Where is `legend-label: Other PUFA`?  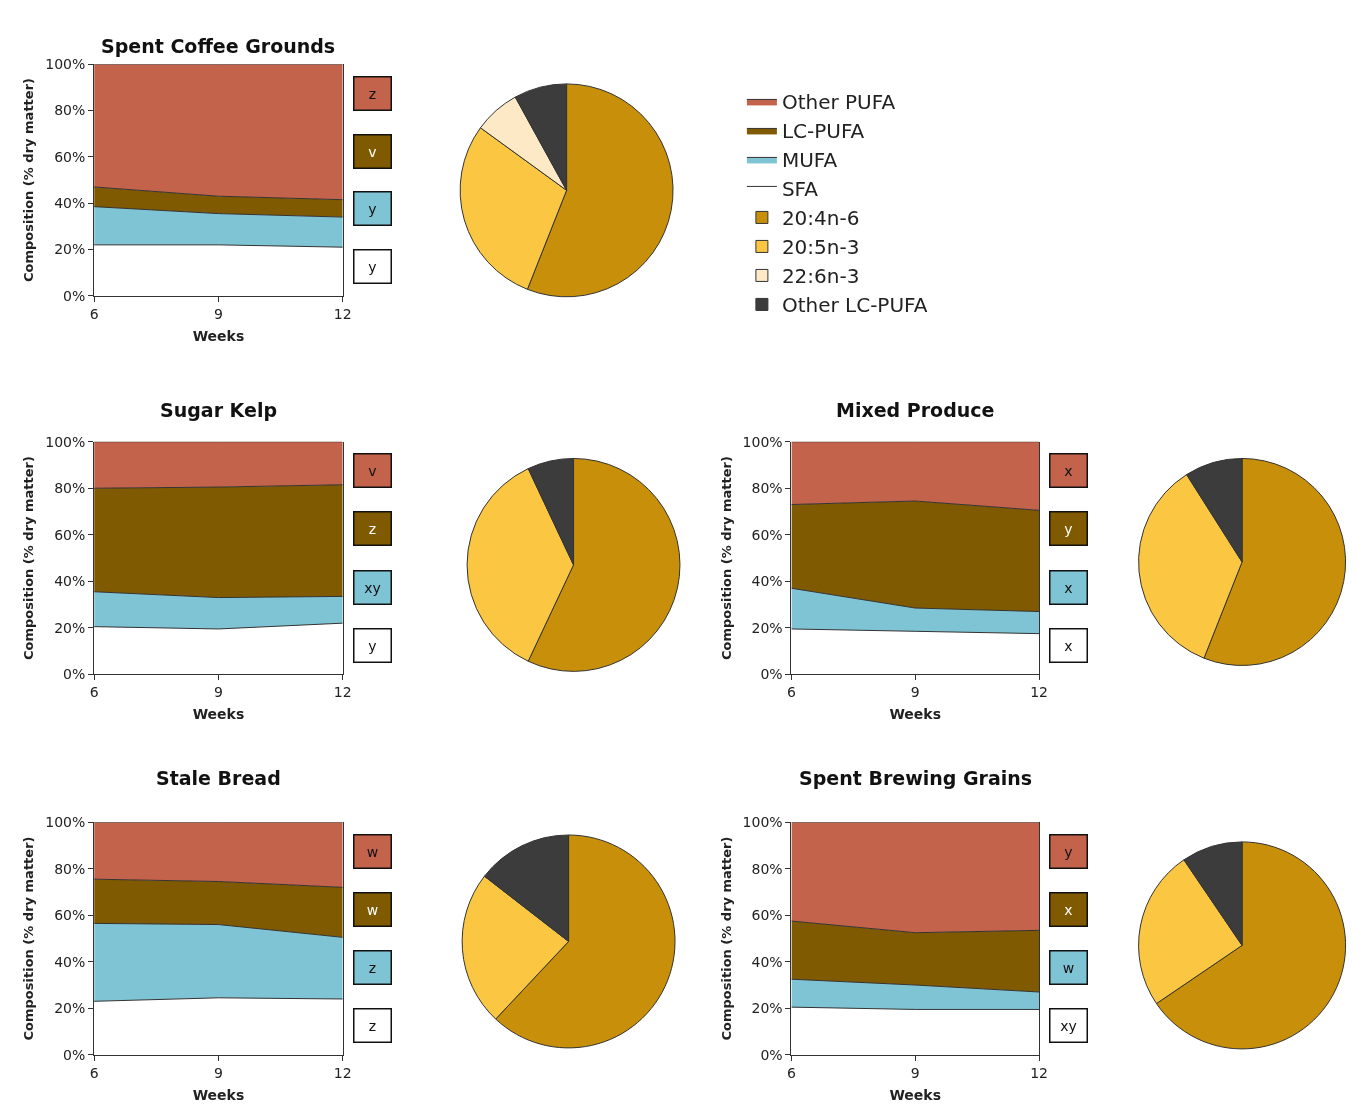 legend-label: Other PUFA is located at coordinates (838, 102).